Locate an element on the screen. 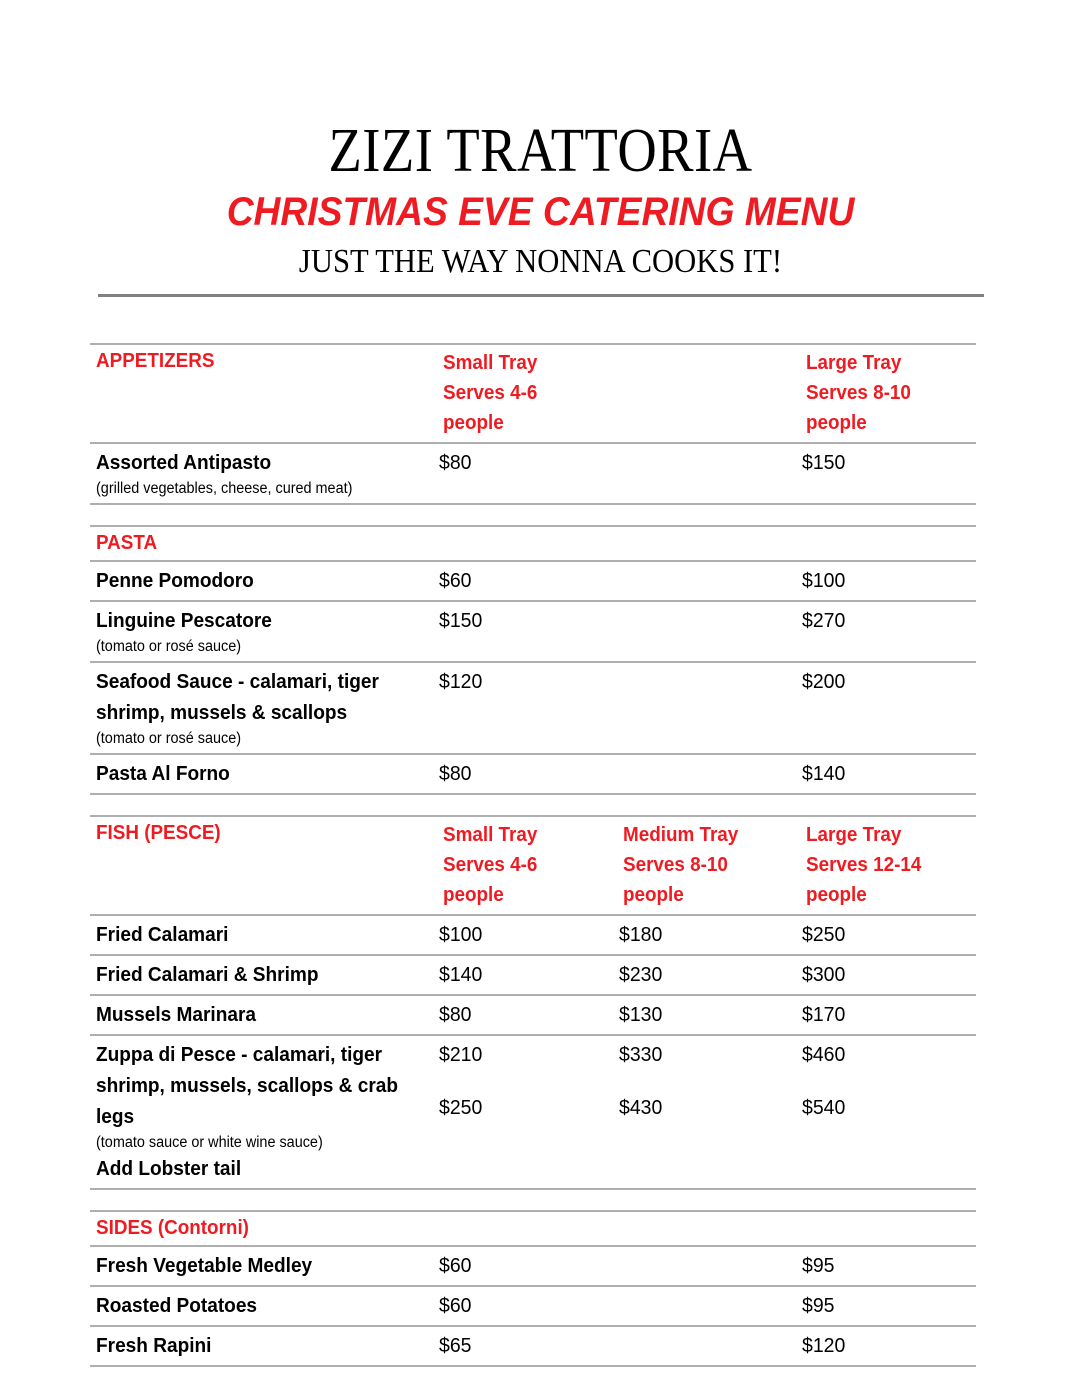 This screenshot has height=1398, width=1081. masthead-divider is located at coordinates (540, 295).